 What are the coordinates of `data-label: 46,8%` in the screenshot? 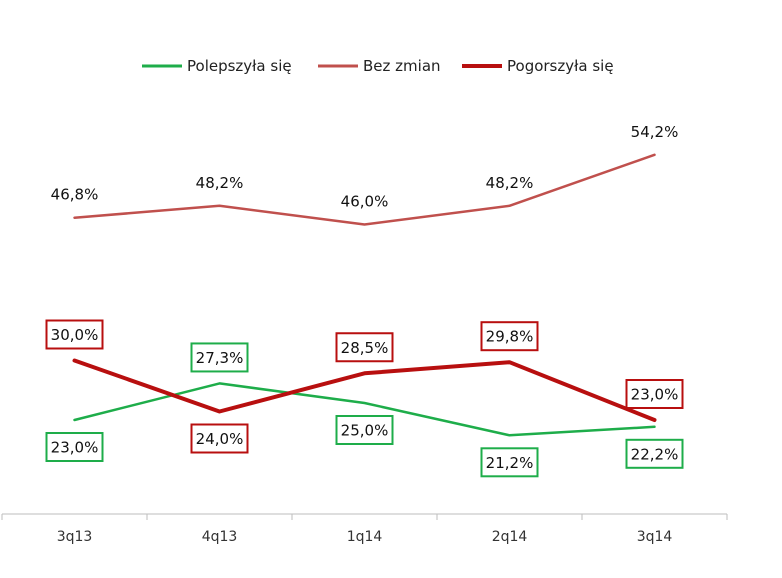 It's located at (75, 195).